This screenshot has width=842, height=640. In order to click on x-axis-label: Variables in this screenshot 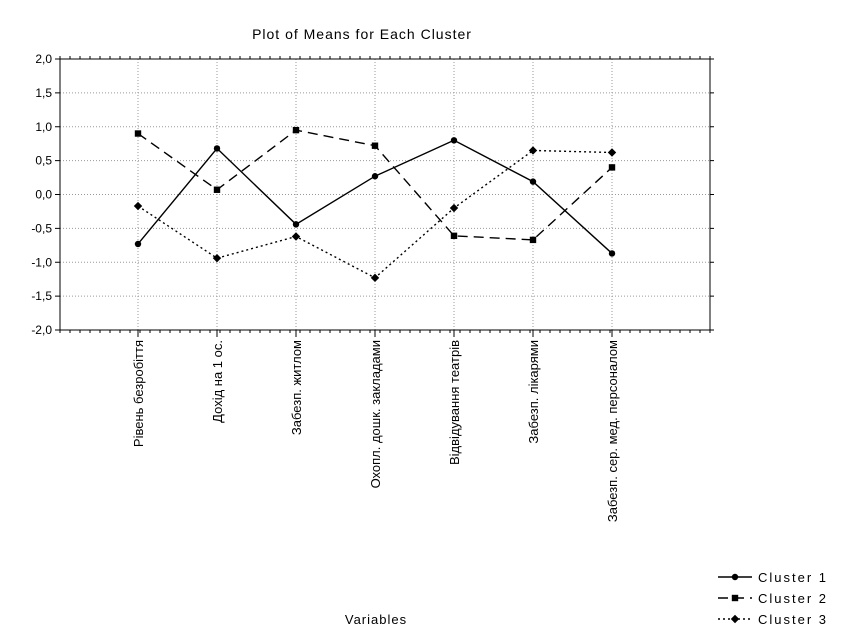, I will do `click(376, 619)`.